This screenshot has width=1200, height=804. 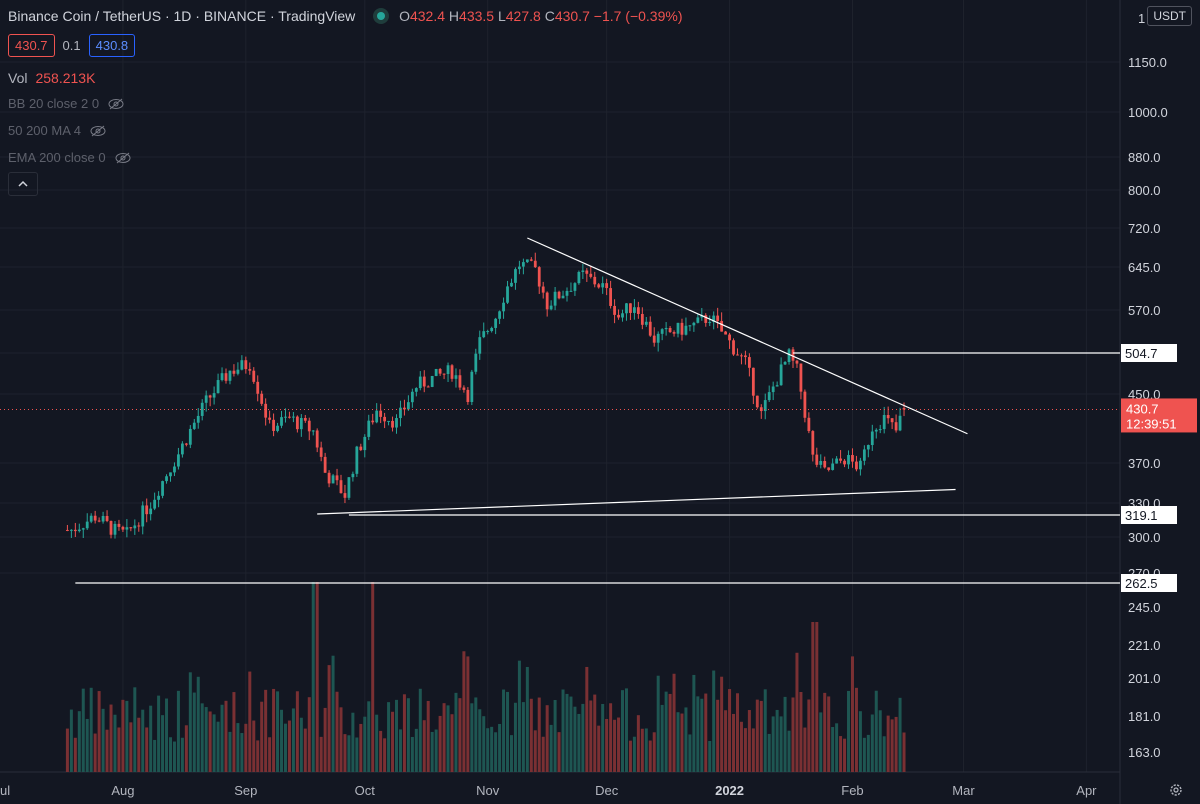 What do you see at coordinates (57, 130) in the screenshot?
I see `ma-indicator: 50 200 MA 4` at bounding box center [57, 130].